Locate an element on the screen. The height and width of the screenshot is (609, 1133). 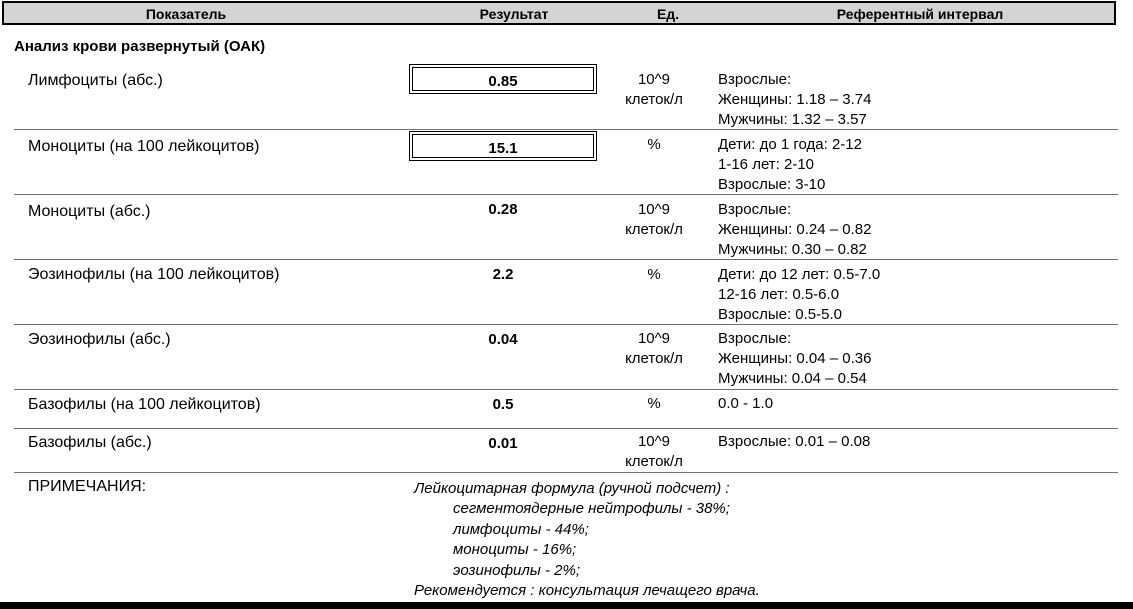
section-title: Анализ крови развернутый (ОАК) is located at coordinates (140, 46).